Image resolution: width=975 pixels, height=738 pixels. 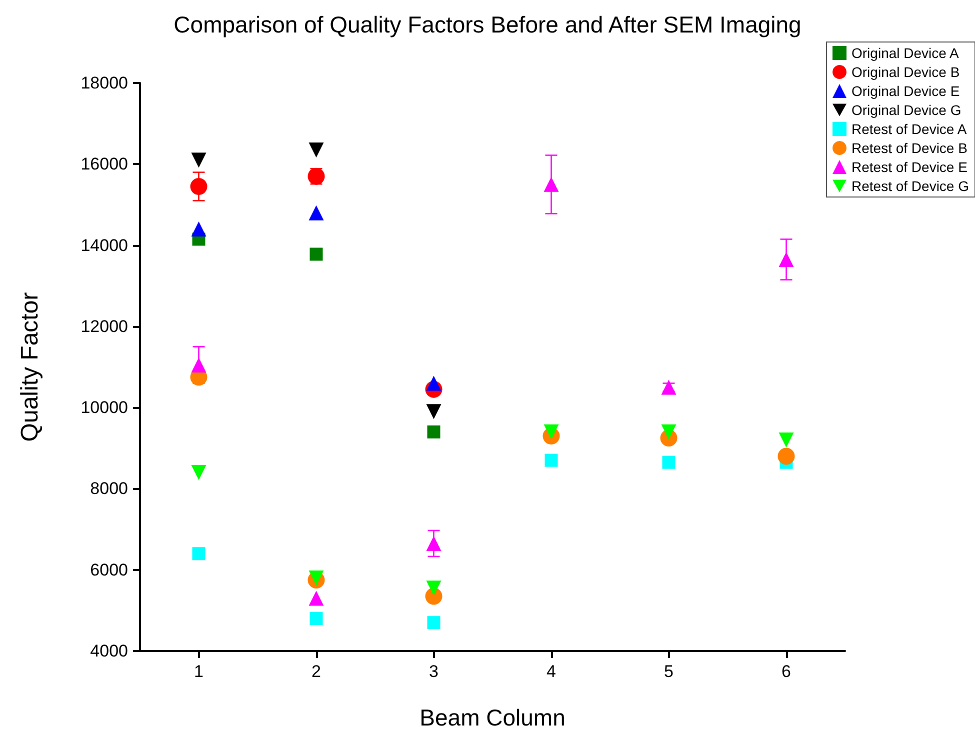 I want to click on x-axis-title: Beam Column, so click(x=493, y=717).